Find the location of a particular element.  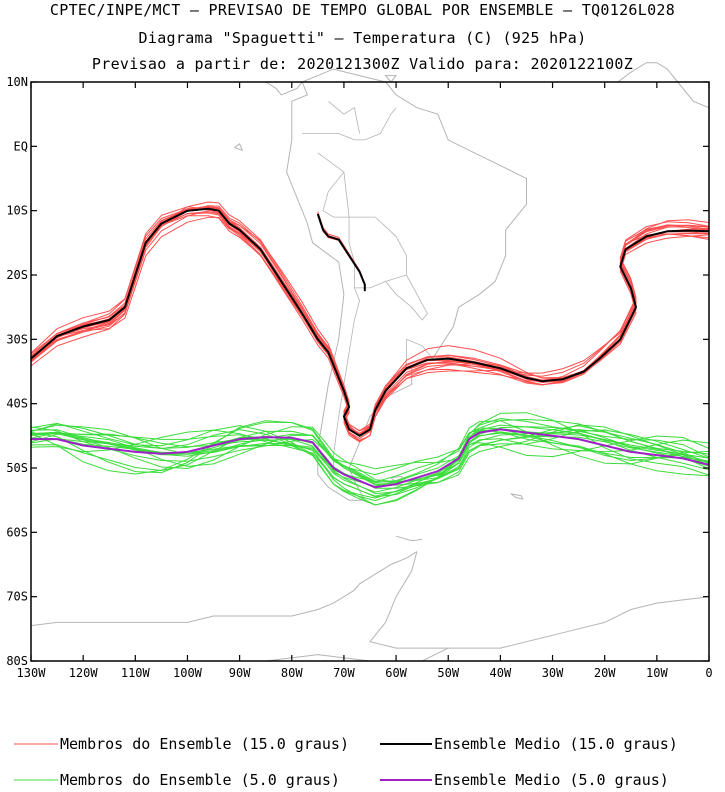

y-tick-label: 50S is located at coordinates (17, 468).